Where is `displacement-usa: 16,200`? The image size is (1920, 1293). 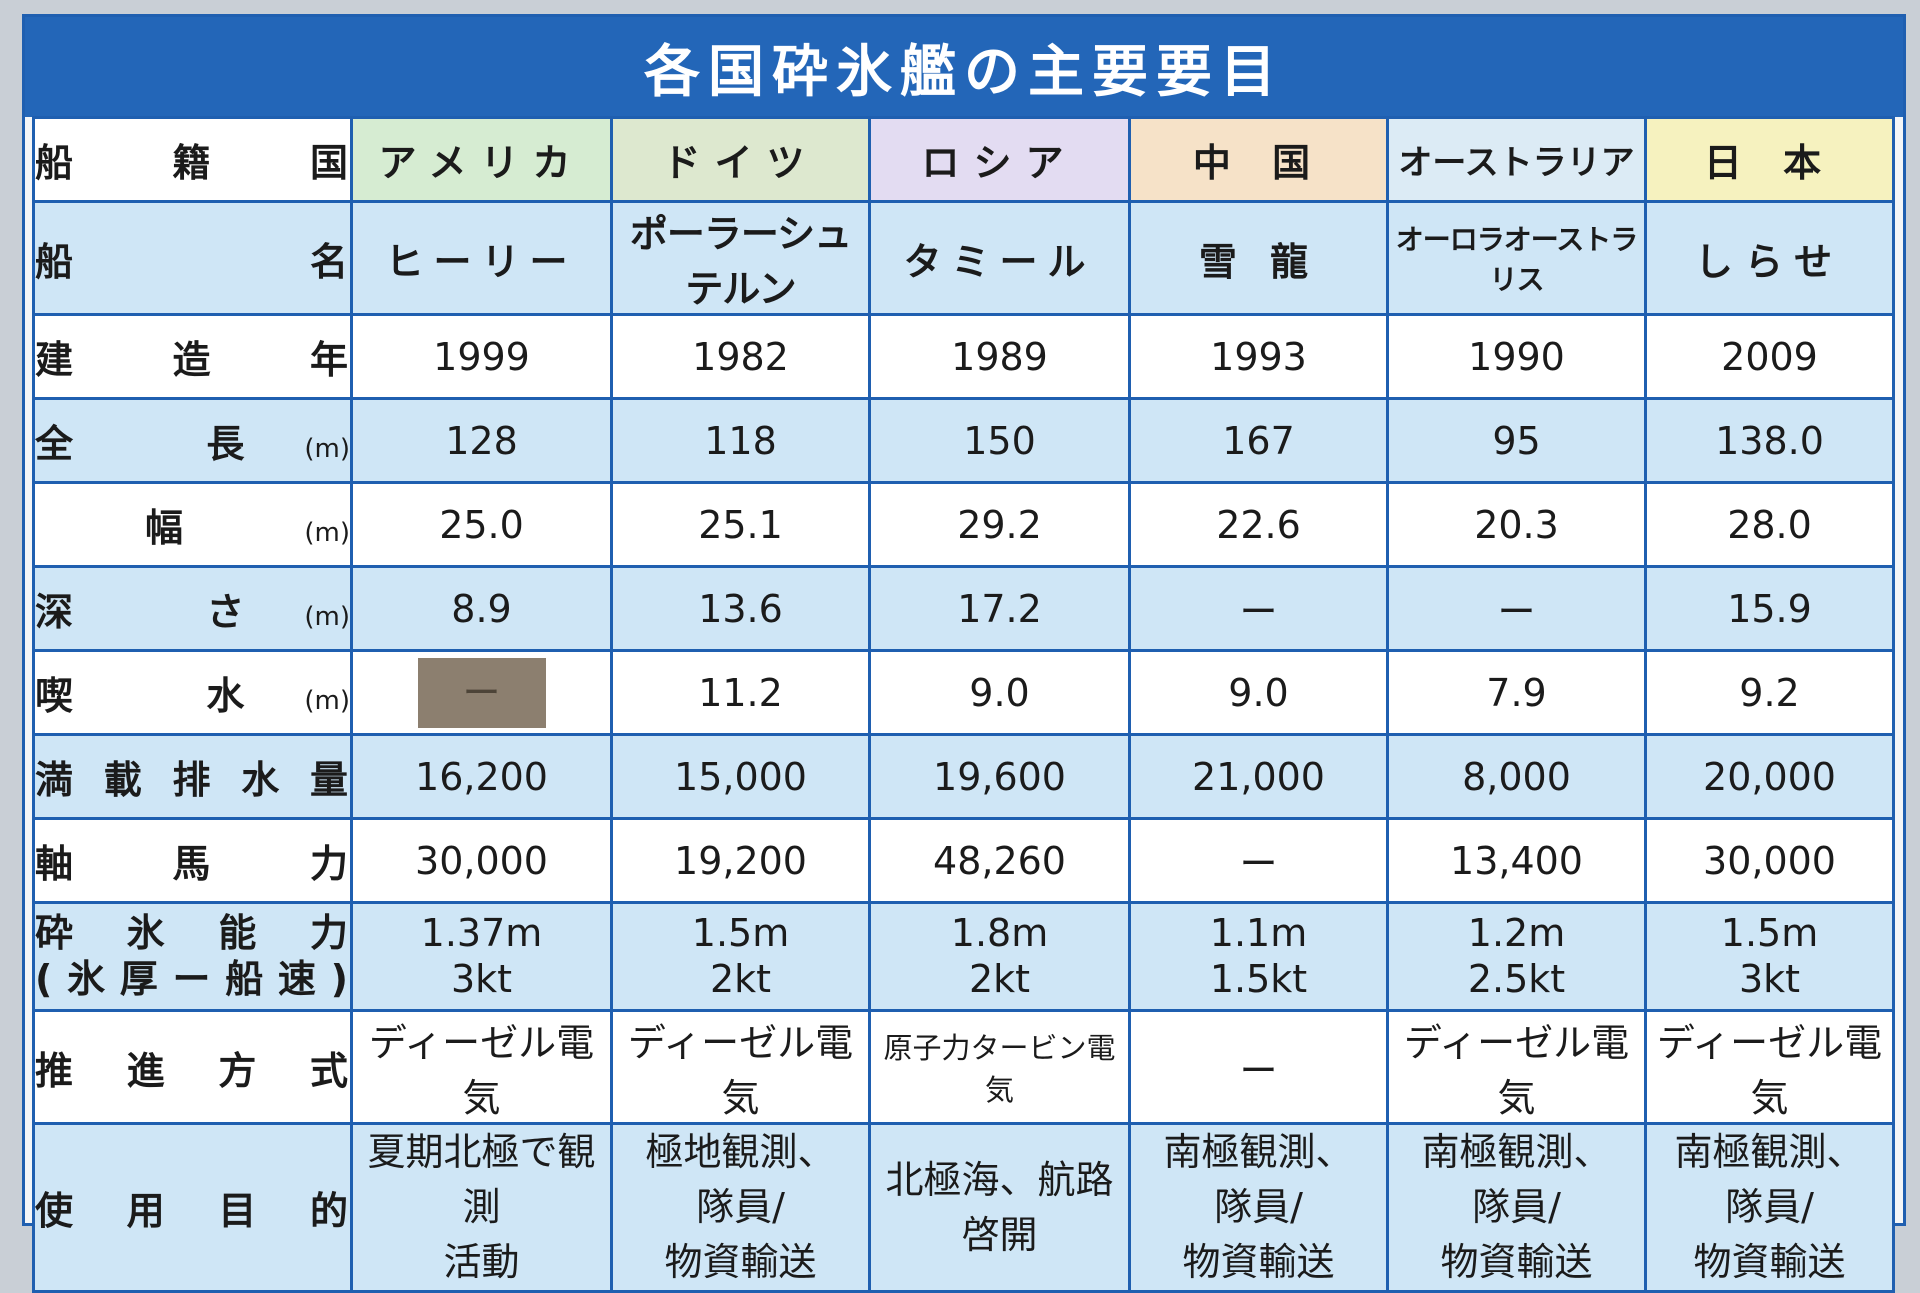 displacement-usa: 16,200 is located at coordinates (481, 776).